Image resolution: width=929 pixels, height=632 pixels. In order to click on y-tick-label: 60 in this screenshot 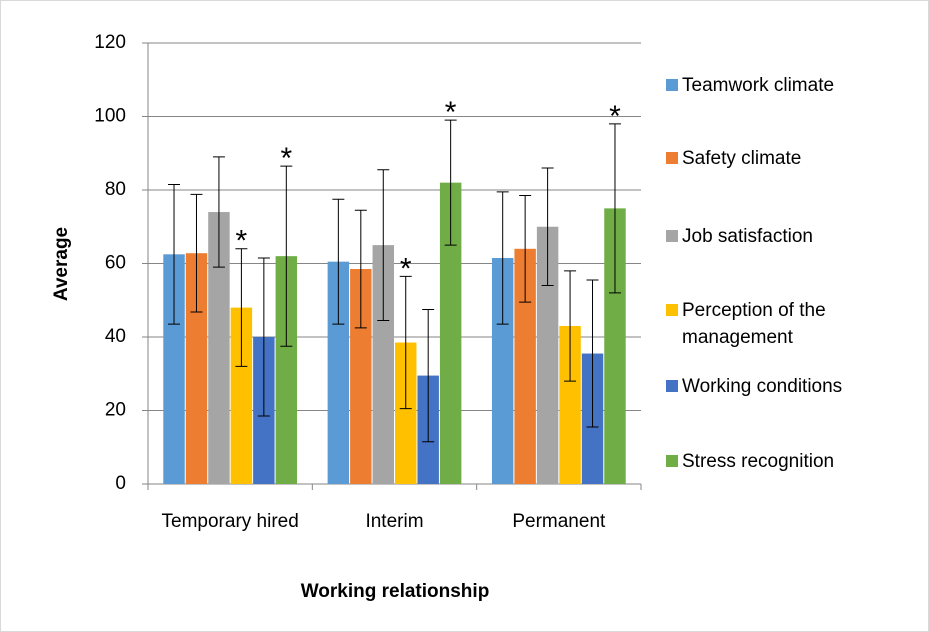, I will do `click(115, 263)`.